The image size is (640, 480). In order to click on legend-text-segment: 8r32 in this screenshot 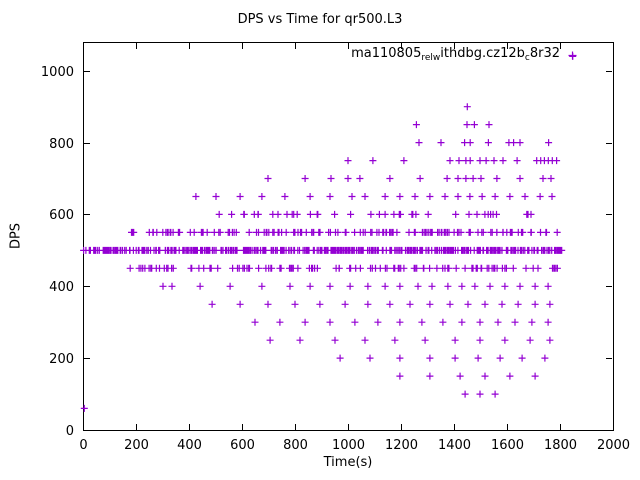, I will do `click(544, 53)`.